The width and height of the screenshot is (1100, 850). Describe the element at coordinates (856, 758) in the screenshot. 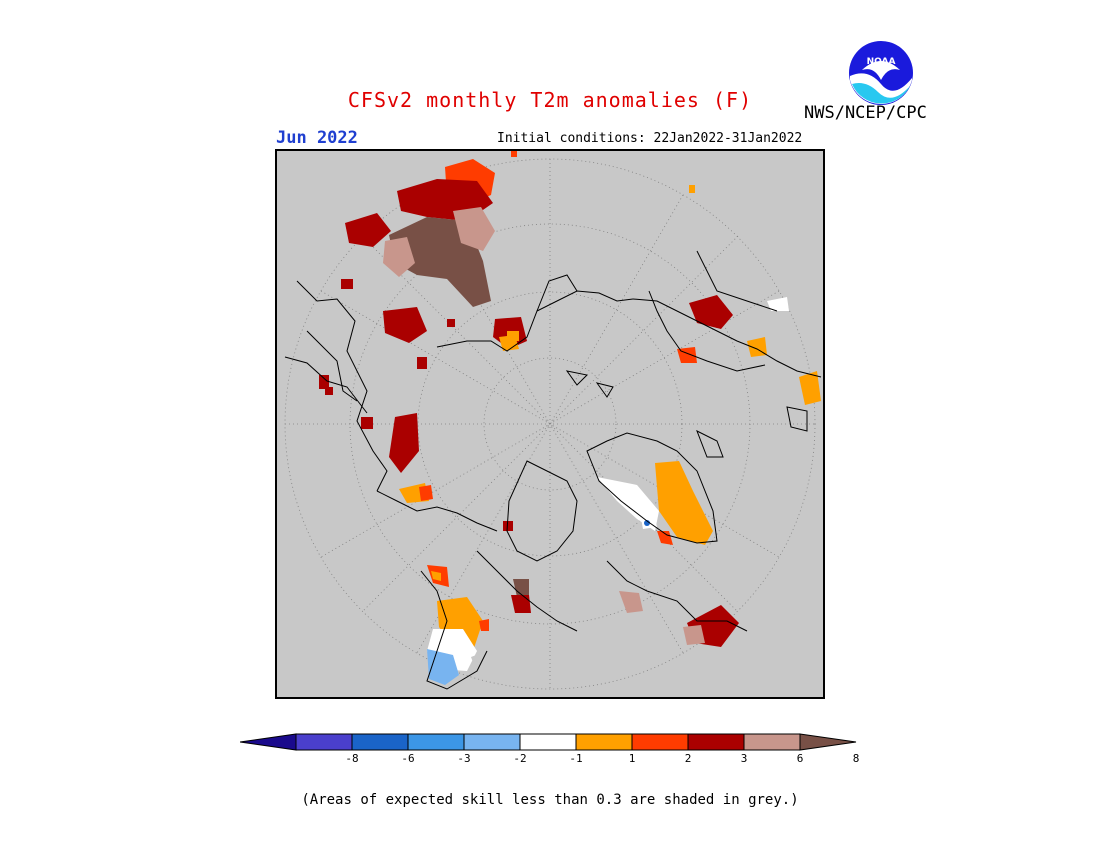

I see `colorbar-tick-label: 8` at that location.